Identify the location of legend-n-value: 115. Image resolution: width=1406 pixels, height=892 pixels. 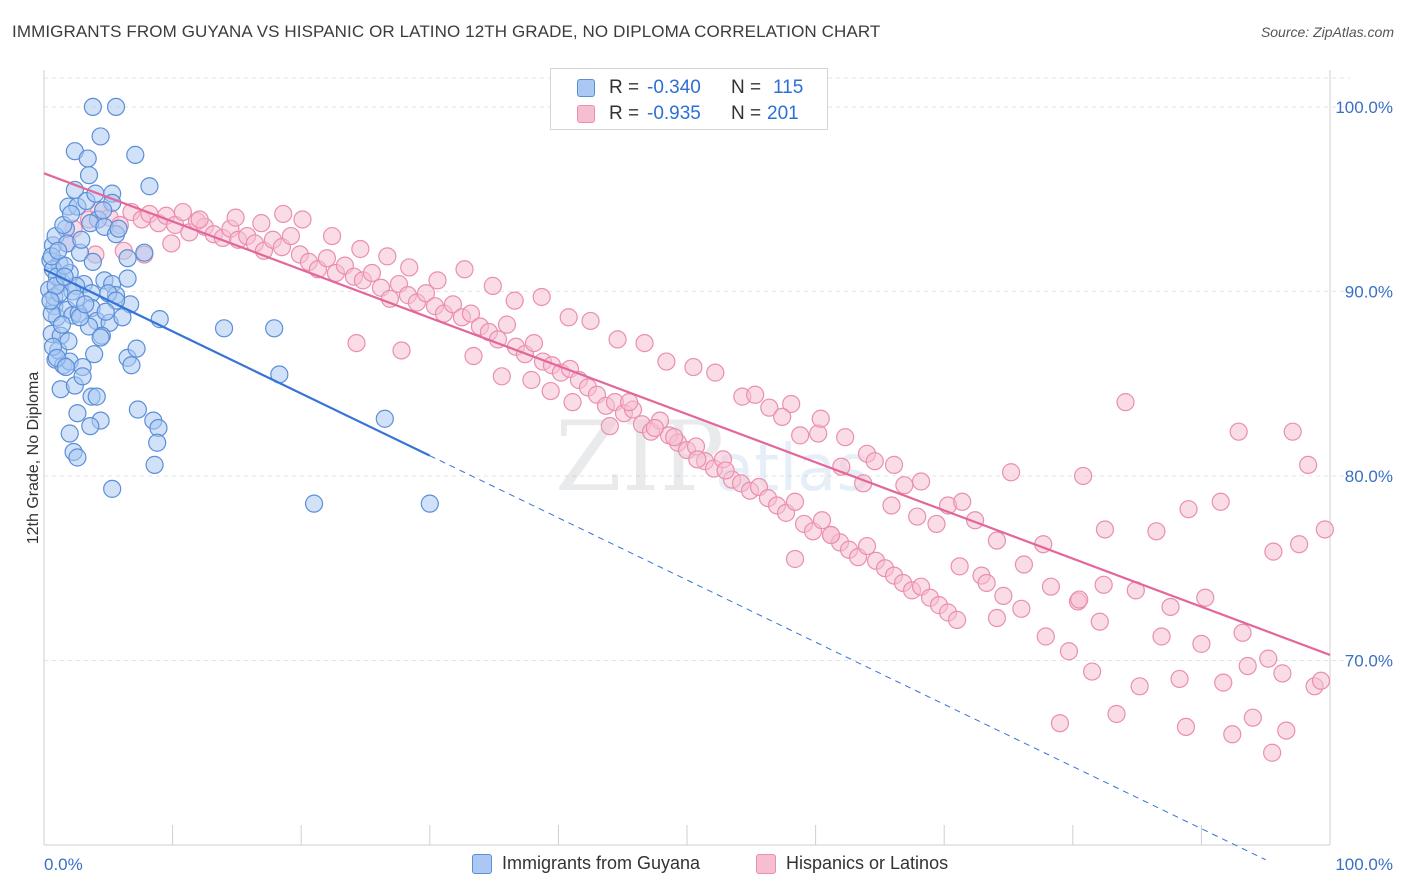
(788, 87).